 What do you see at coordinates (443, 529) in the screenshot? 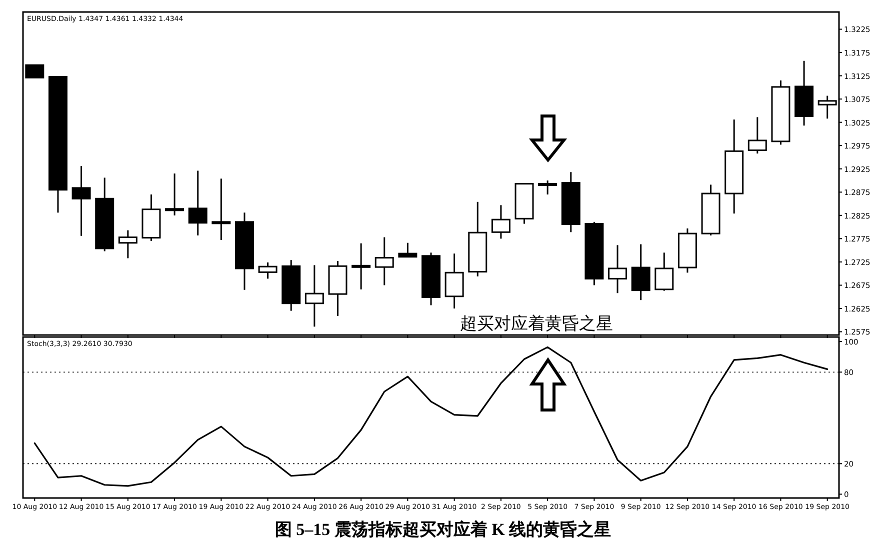
I see `caption: 图 5–15 震荡指标超买对应着 K 线的黄昏之星` at bounding box center [443, 529].